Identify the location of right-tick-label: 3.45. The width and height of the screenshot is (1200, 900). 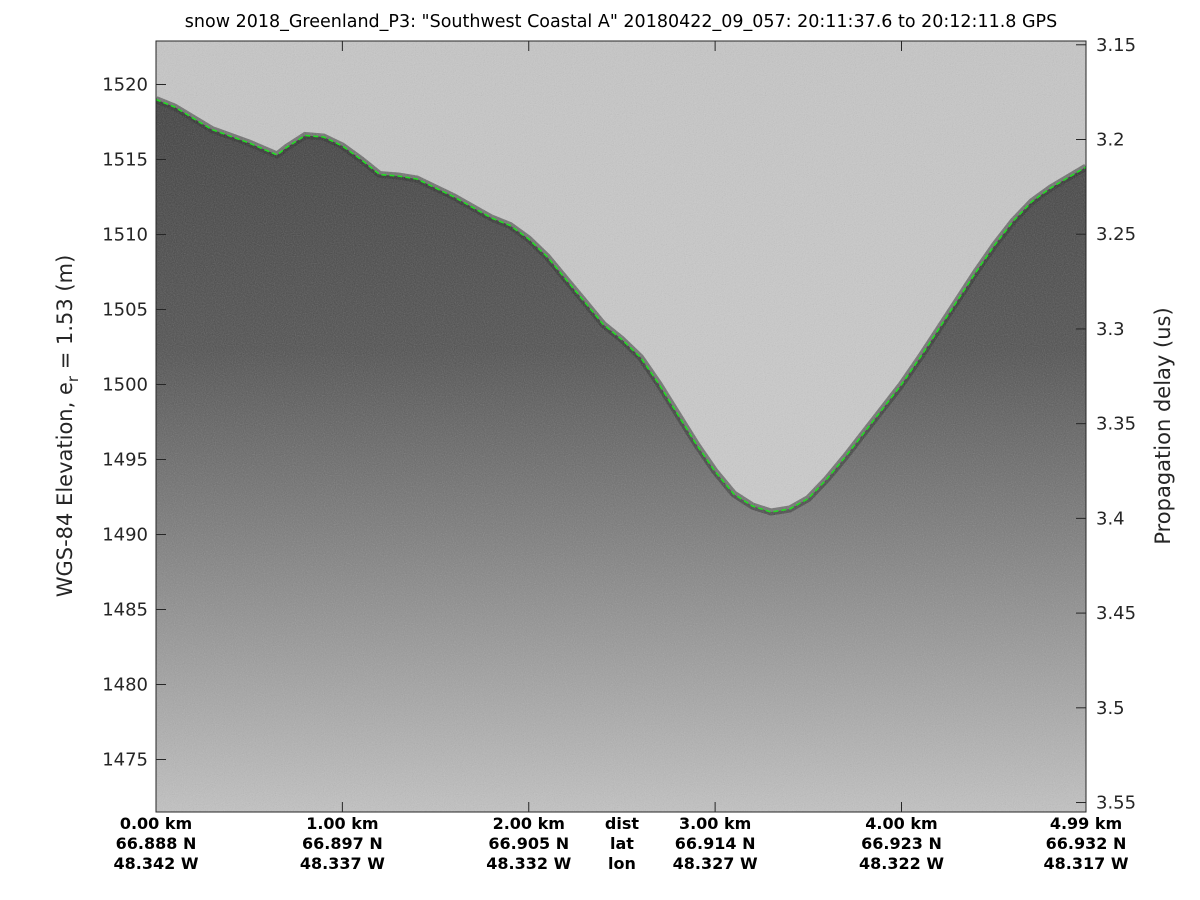
(1116, 613).